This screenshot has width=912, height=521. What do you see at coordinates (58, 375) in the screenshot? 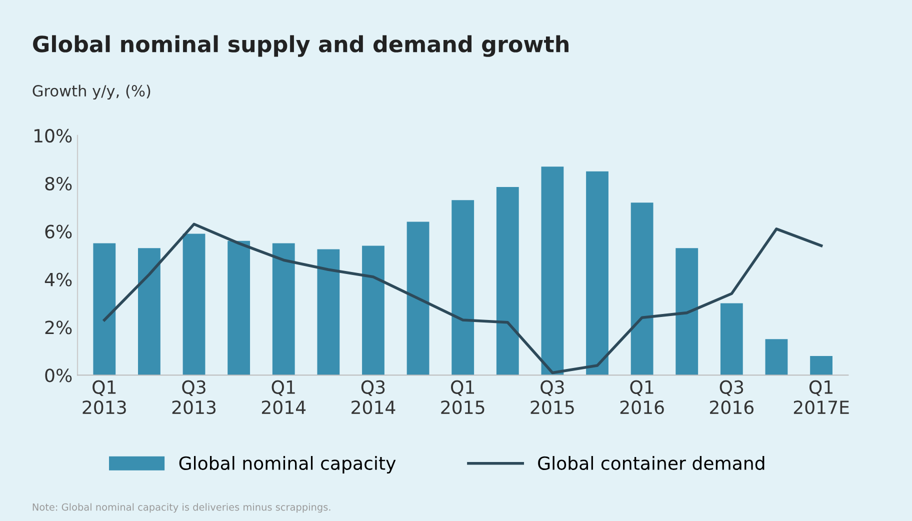
I see `y-tick-label: 0%` at bounding box center [58, 375].